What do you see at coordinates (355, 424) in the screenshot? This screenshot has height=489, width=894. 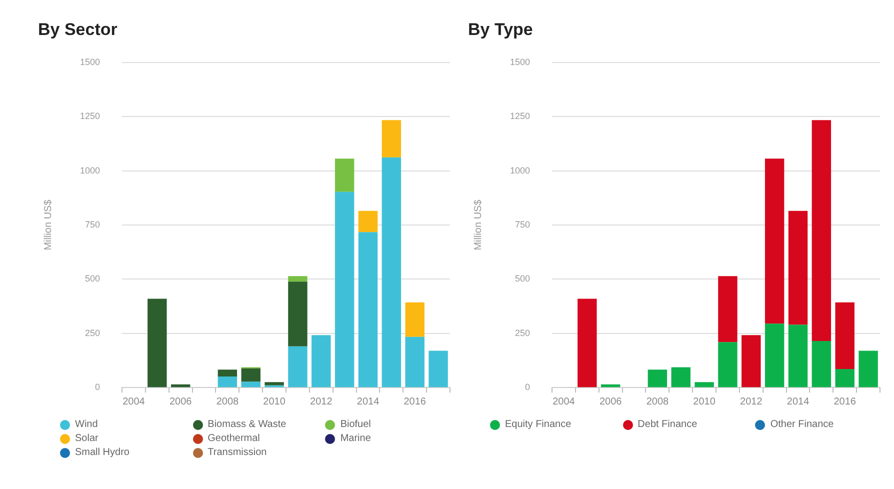 I see `legend-label: Biofuel` at bounding box center [355, 424].